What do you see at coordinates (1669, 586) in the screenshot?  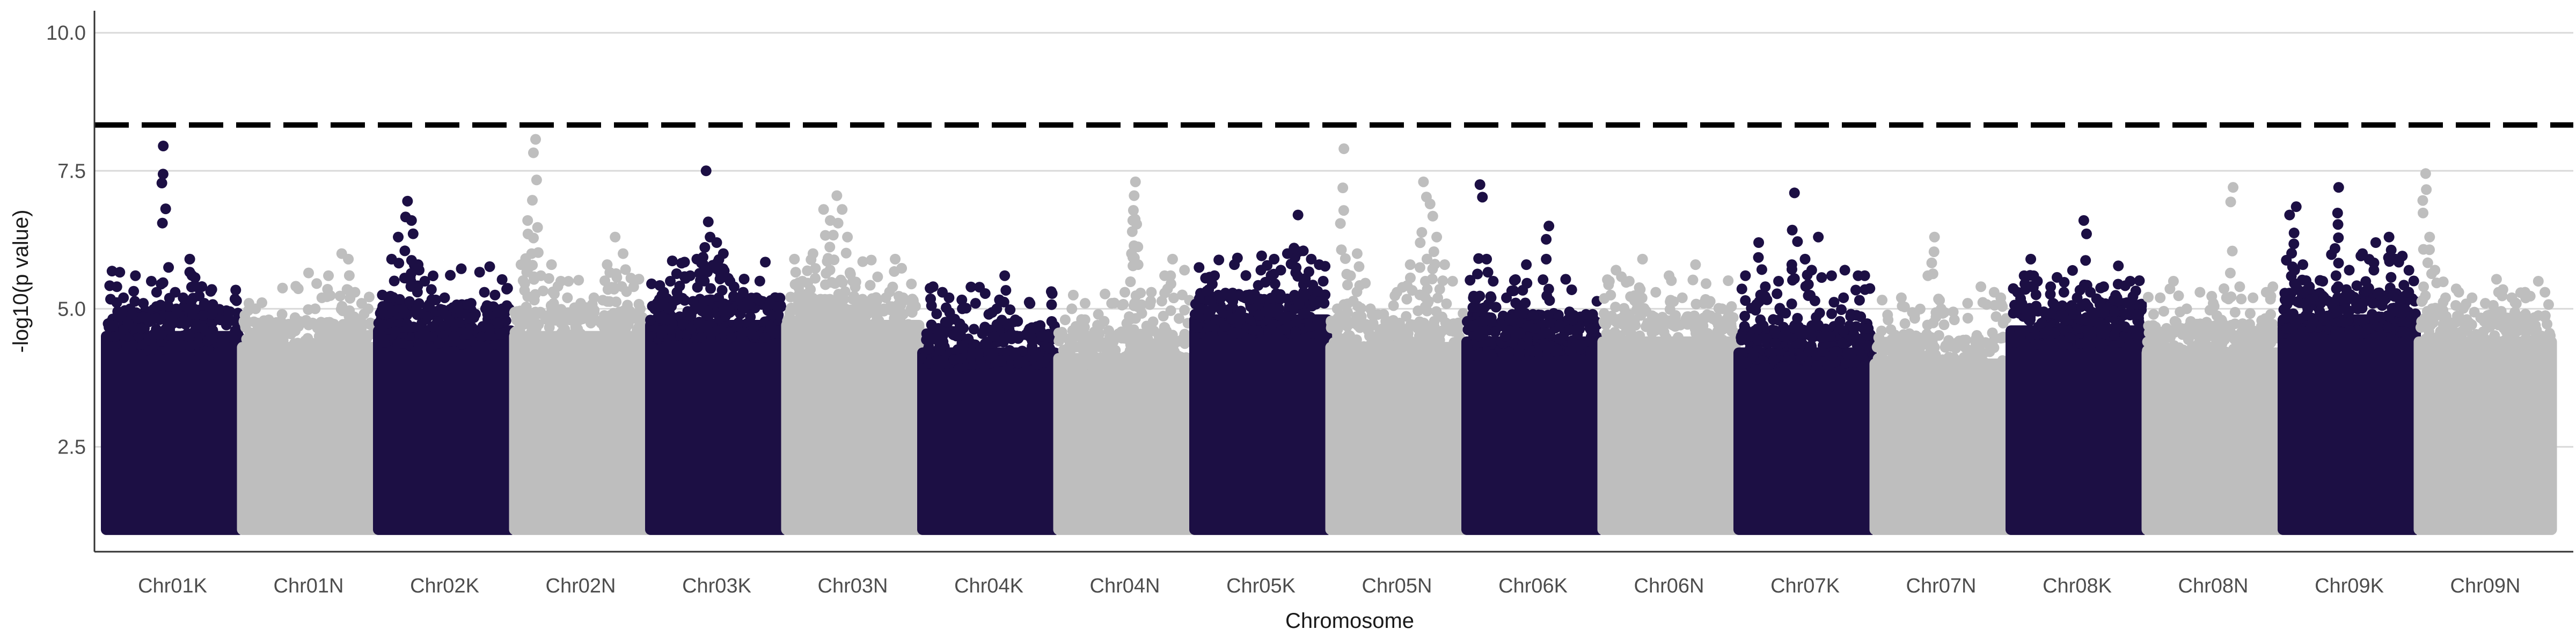 I see `x-tick-label: Chr06N` at bounding box center [1669, 586].